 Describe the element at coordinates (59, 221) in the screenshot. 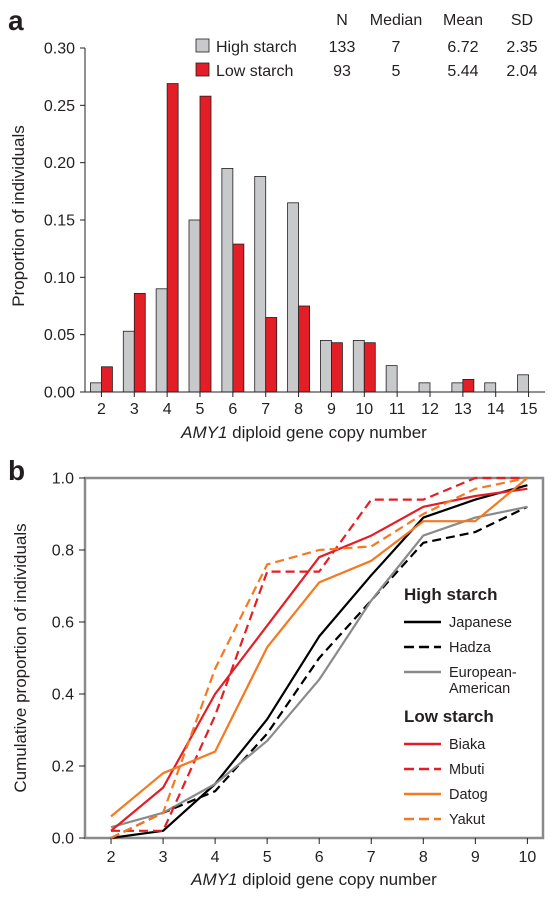

I see `y-tick-label: 0.15` at that location.